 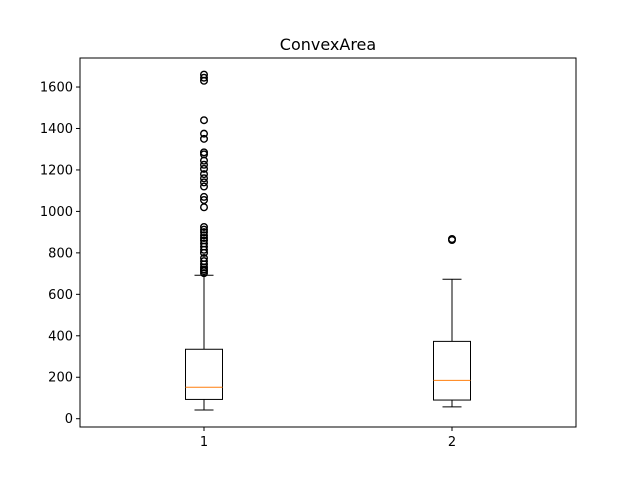 I want to click on y-tick-label: 200, so click(x=60, y=378).